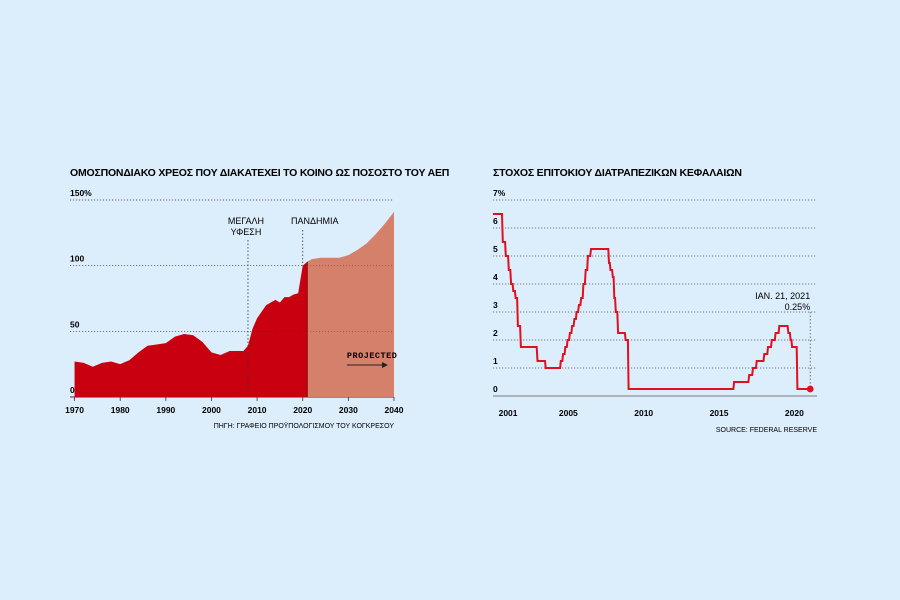 The image size is (900, 600). What do you see at coordinates (72, 390) in the screenshot?
I see `debt-y-tick-label: 0` at bounding box center [72, 390].